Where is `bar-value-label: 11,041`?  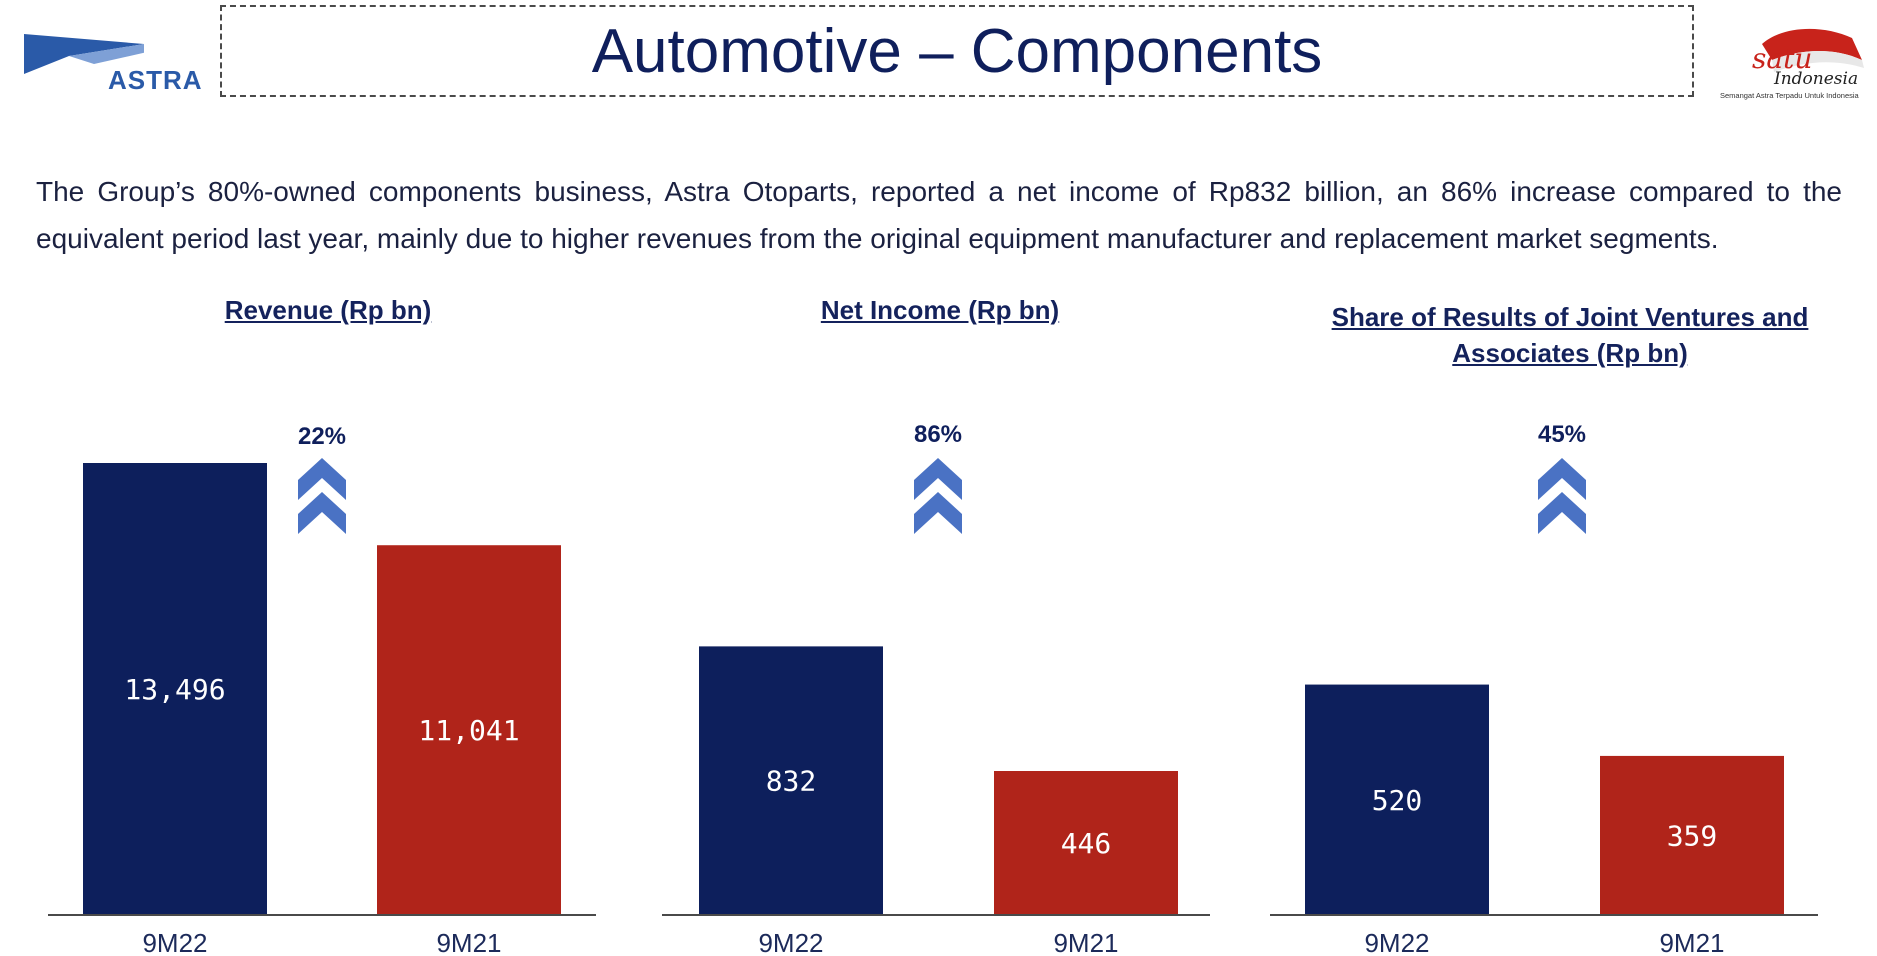
bar-value-label: 11,041 is located at coordinates (468, 730).